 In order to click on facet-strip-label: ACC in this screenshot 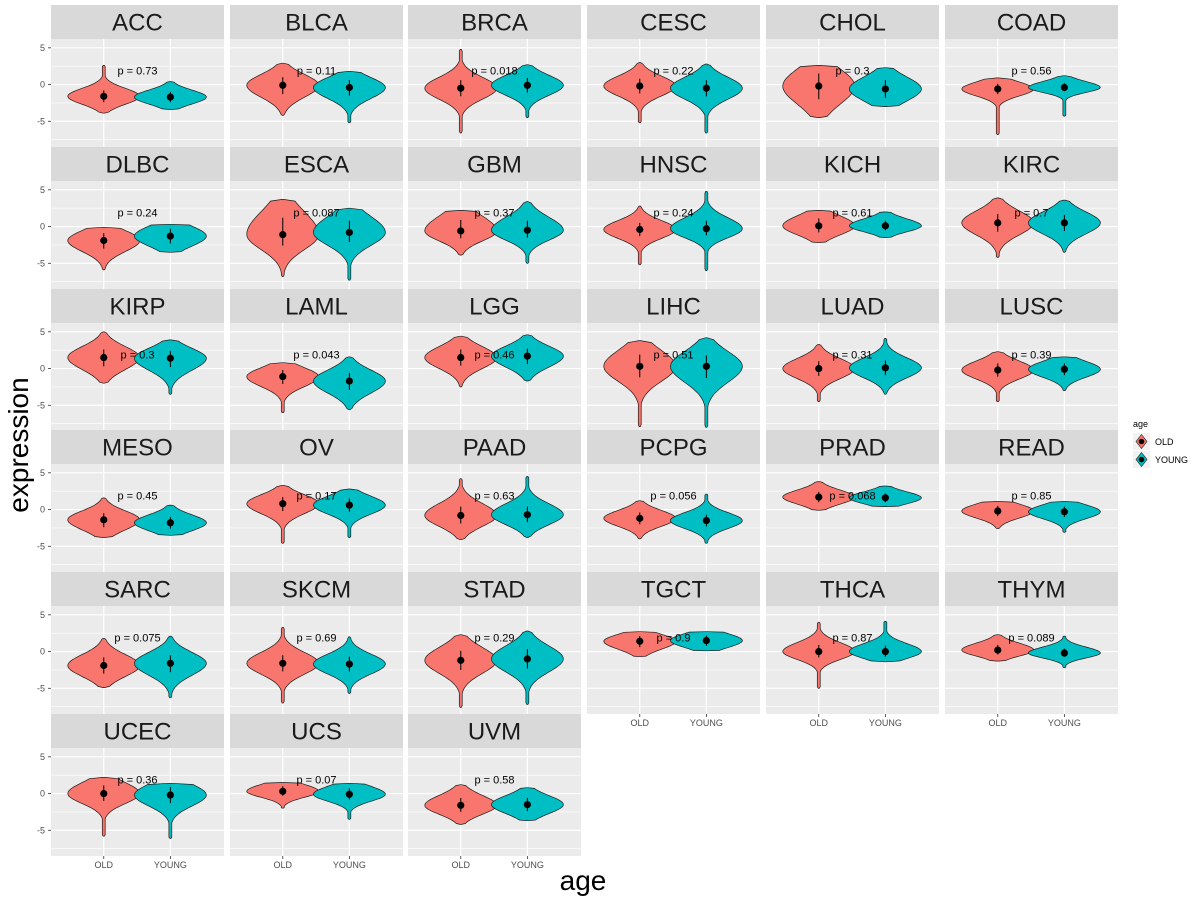, I will do `click(137, 23)`.